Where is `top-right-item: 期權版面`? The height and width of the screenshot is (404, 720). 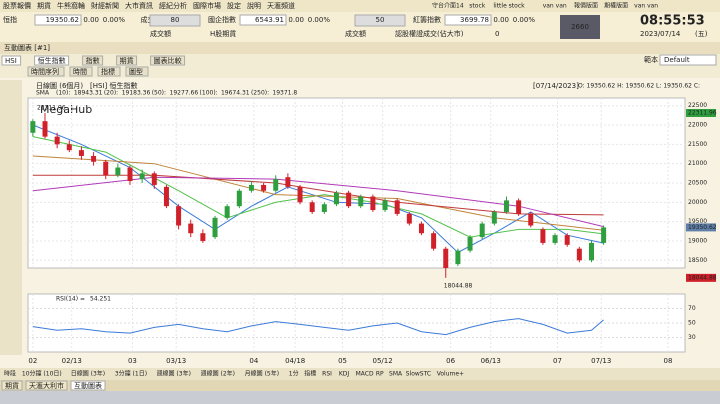 top-right-item: 期權版面 is located at coordinates (616, 6).